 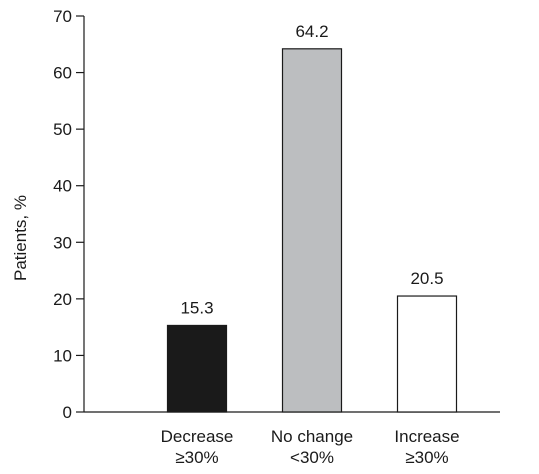 What do you see at coordinates (311, 31) in the screenshot?
I see `bar-value-label: 64.2` at bounding box center [311, 31].